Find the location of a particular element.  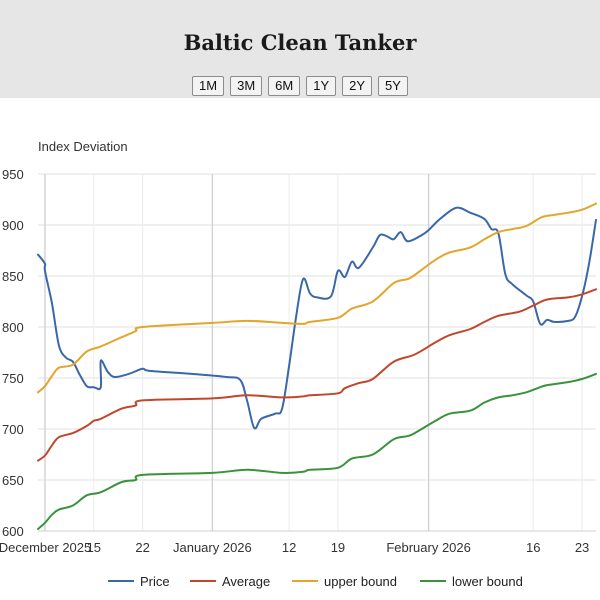

x-tick-label: 12 is located at coordinates (289, 547).